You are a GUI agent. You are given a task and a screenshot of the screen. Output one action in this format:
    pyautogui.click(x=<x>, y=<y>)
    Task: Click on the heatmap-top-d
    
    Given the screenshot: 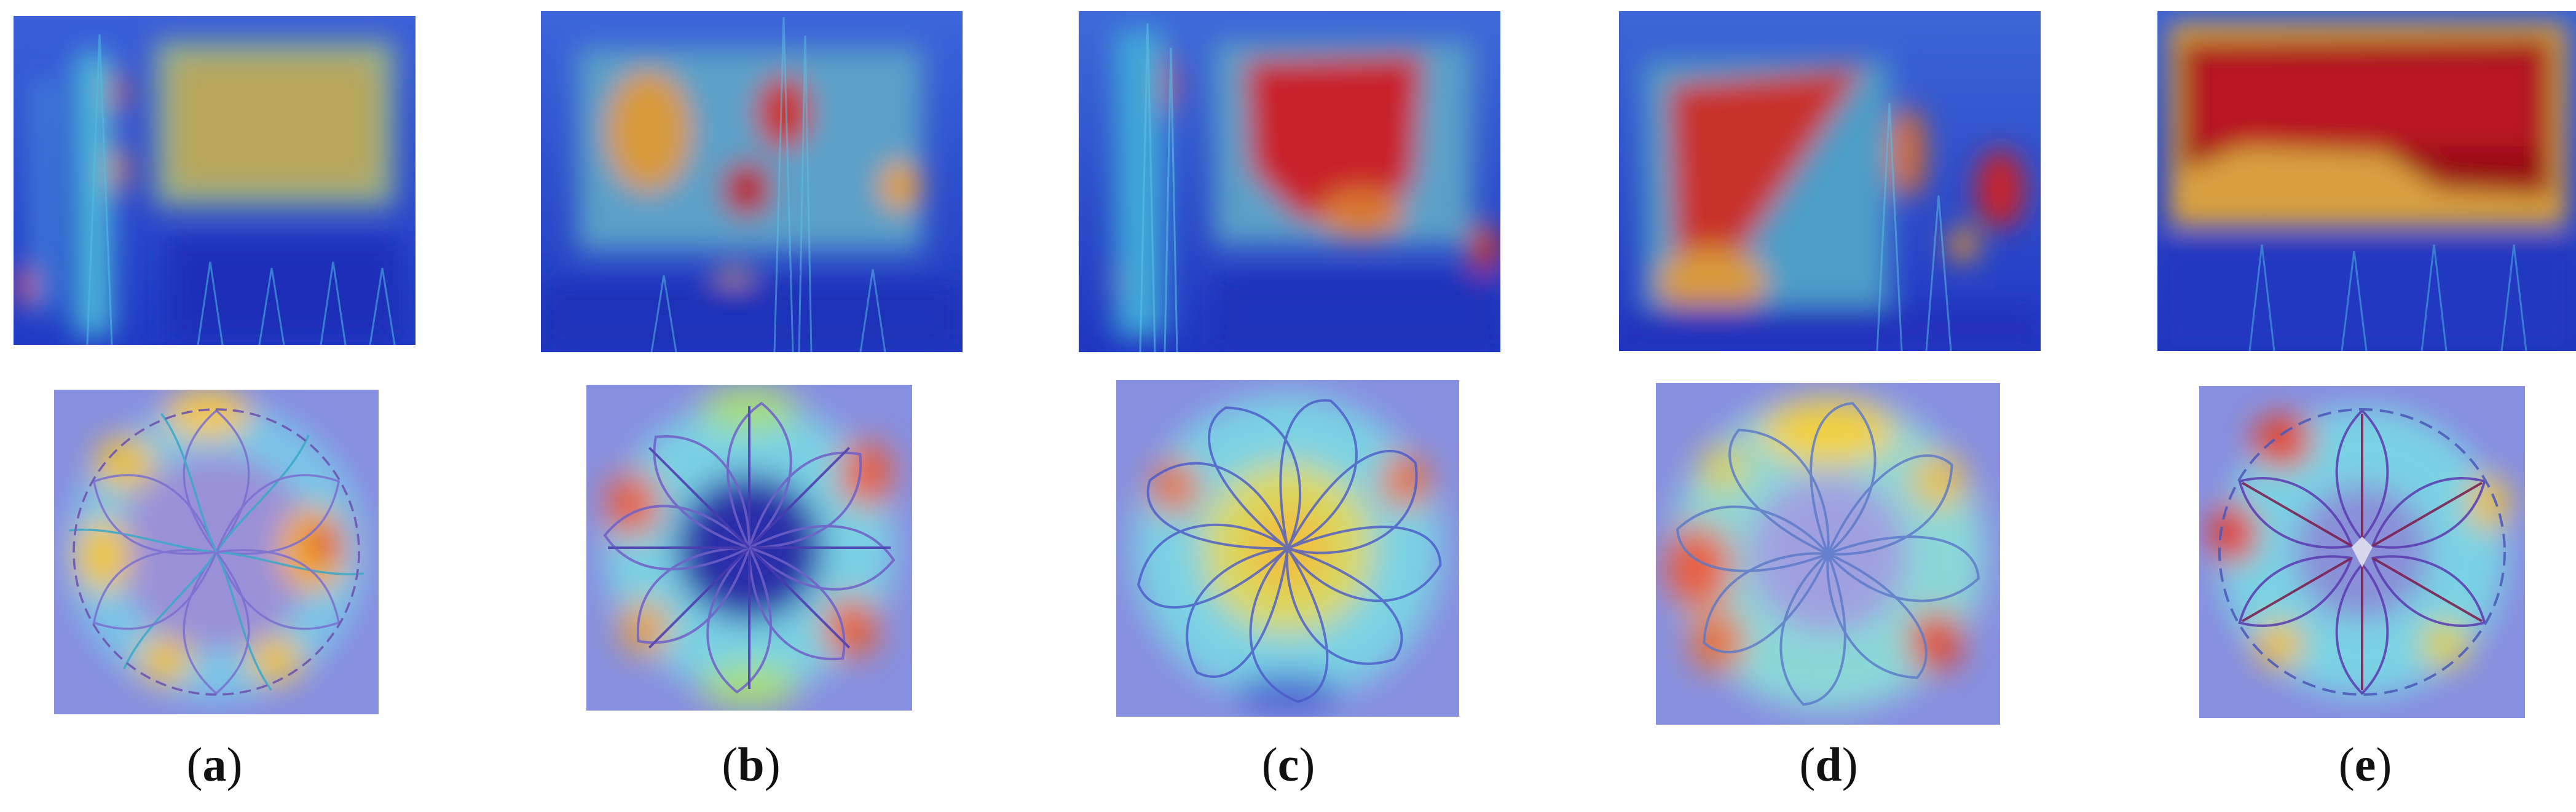 What is the action you would take?
    pyautogui.click(x=1830, y=181)
    